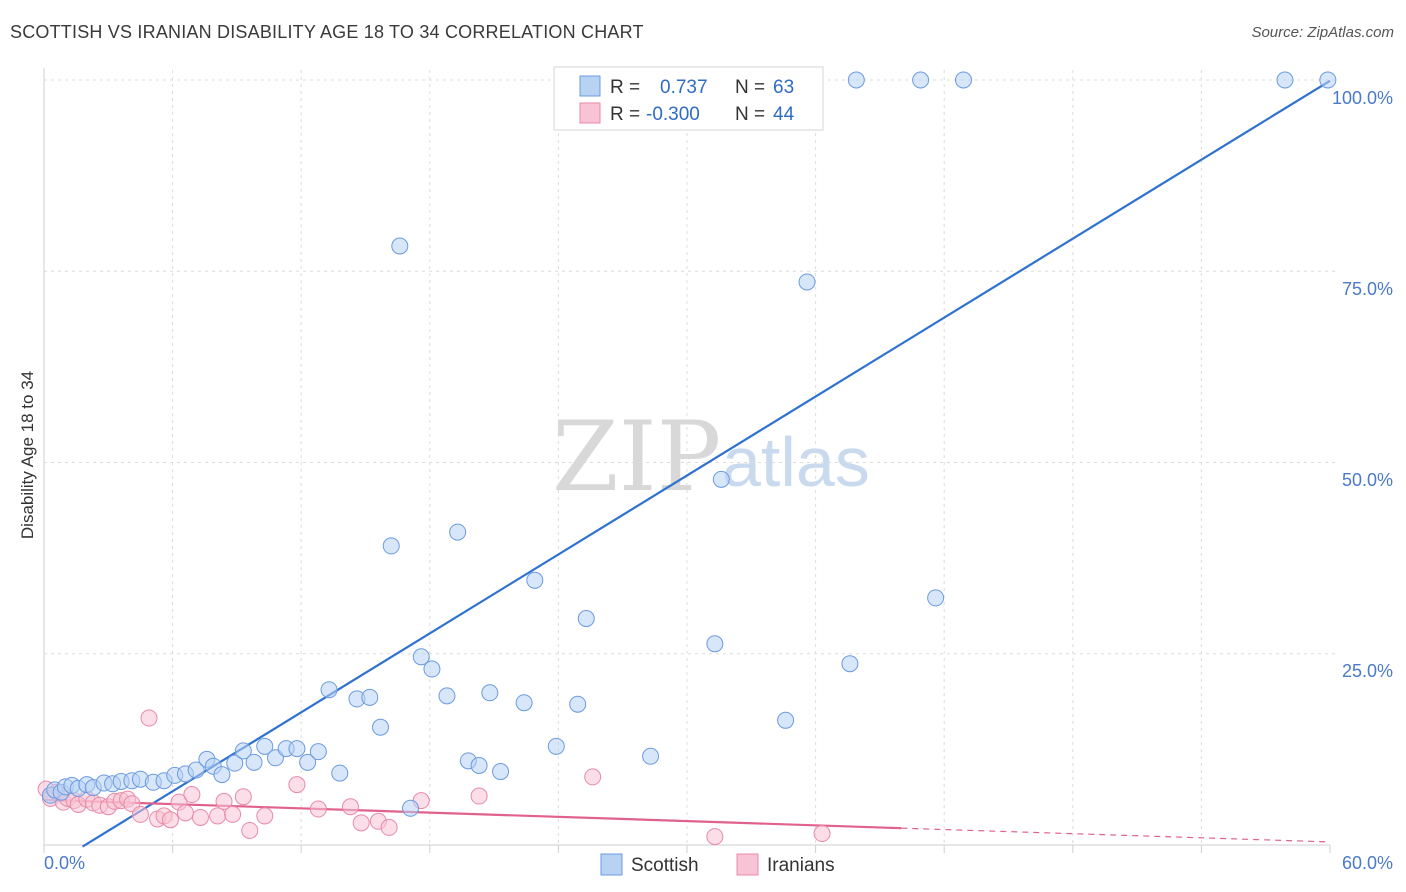 The width and height of the screenshot is (1406, 892). Describe the element at coordinates (684, 87) in the screenshot. I see `legend-r-value: 0.737` at that location.